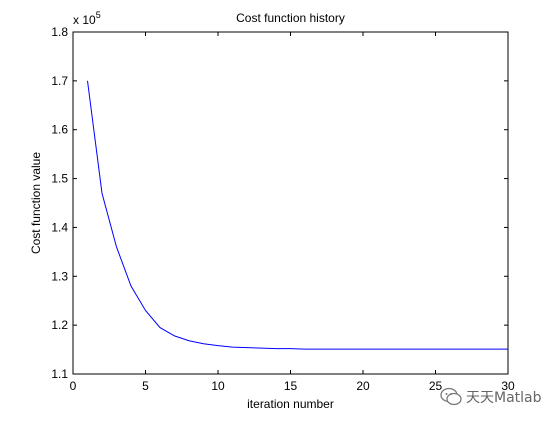 The height and width of the screenshot is (425, 560). What do you see at coordinates (36, 203) in the screenshot?
I see `y-axis-label: Cost function value` at bounding box center [36, 203].